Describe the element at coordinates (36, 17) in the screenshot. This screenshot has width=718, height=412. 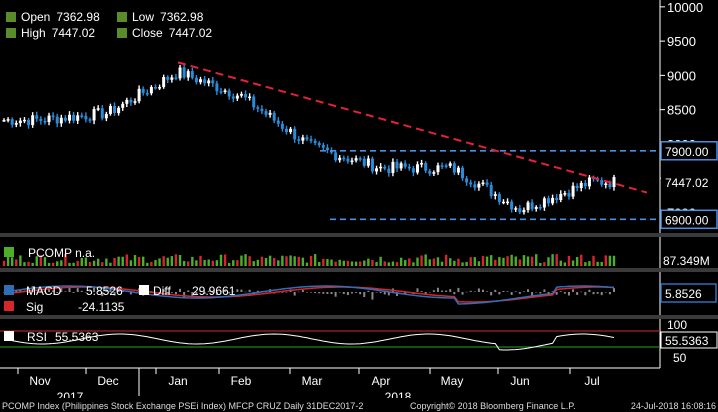
I see `open-label: Open` at that location.